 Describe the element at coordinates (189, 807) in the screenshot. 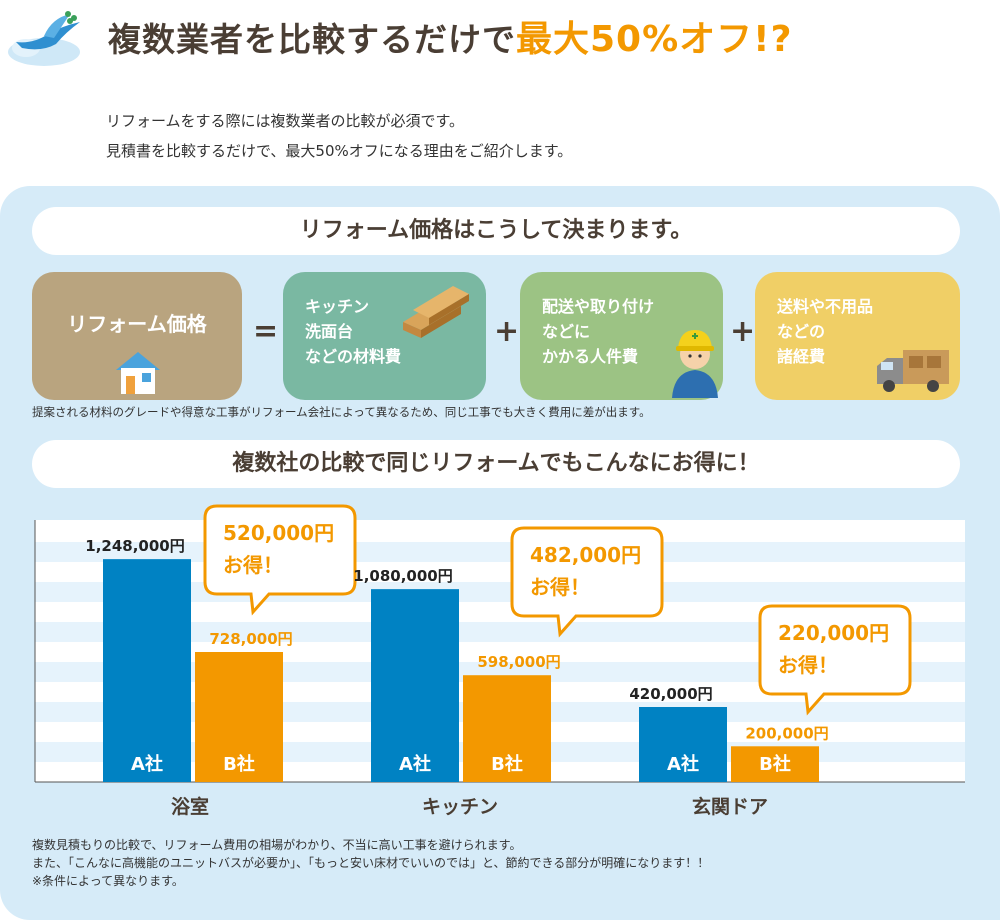

I see `category-bathroom: 浴室` at that location.